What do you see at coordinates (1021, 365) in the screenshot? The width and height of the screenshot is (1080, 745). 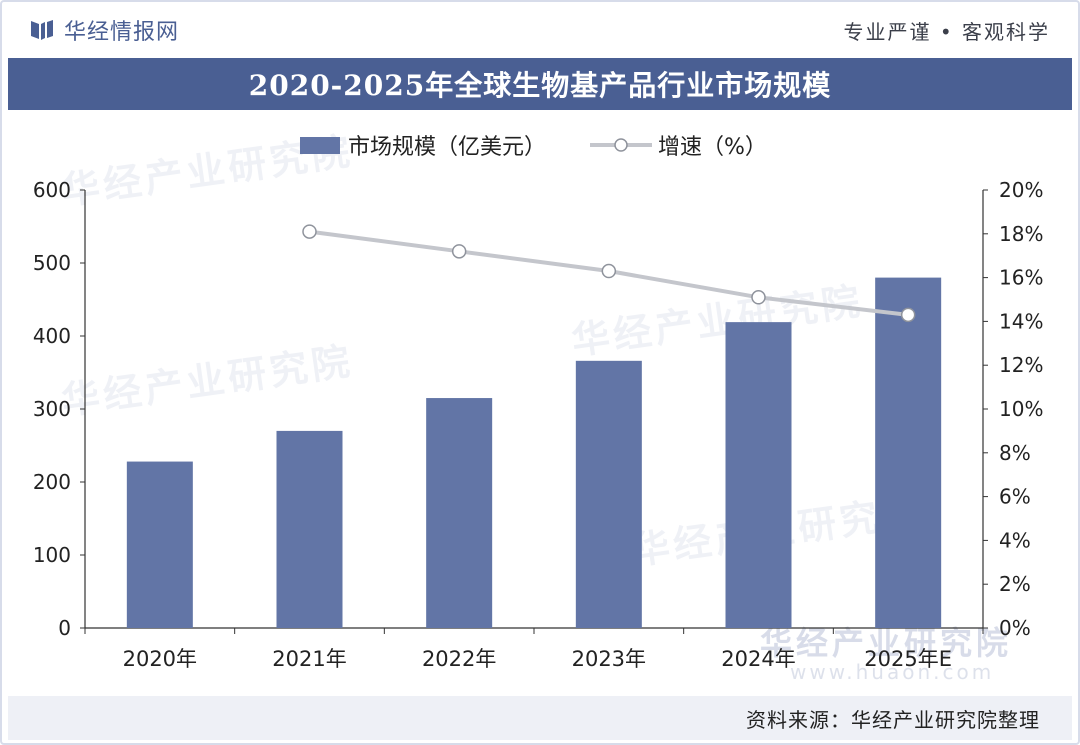 I see `y-tick-label-right: 12%` at bounding box center [1021, 365].